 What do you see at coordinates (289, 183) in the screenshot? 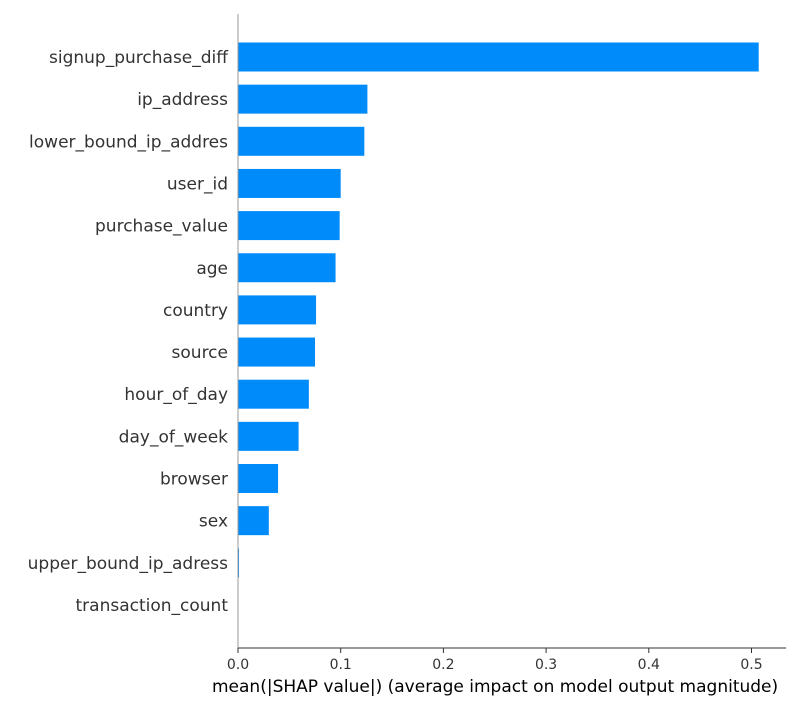
I see `bar-user_id` at bounding box center [289, 183].